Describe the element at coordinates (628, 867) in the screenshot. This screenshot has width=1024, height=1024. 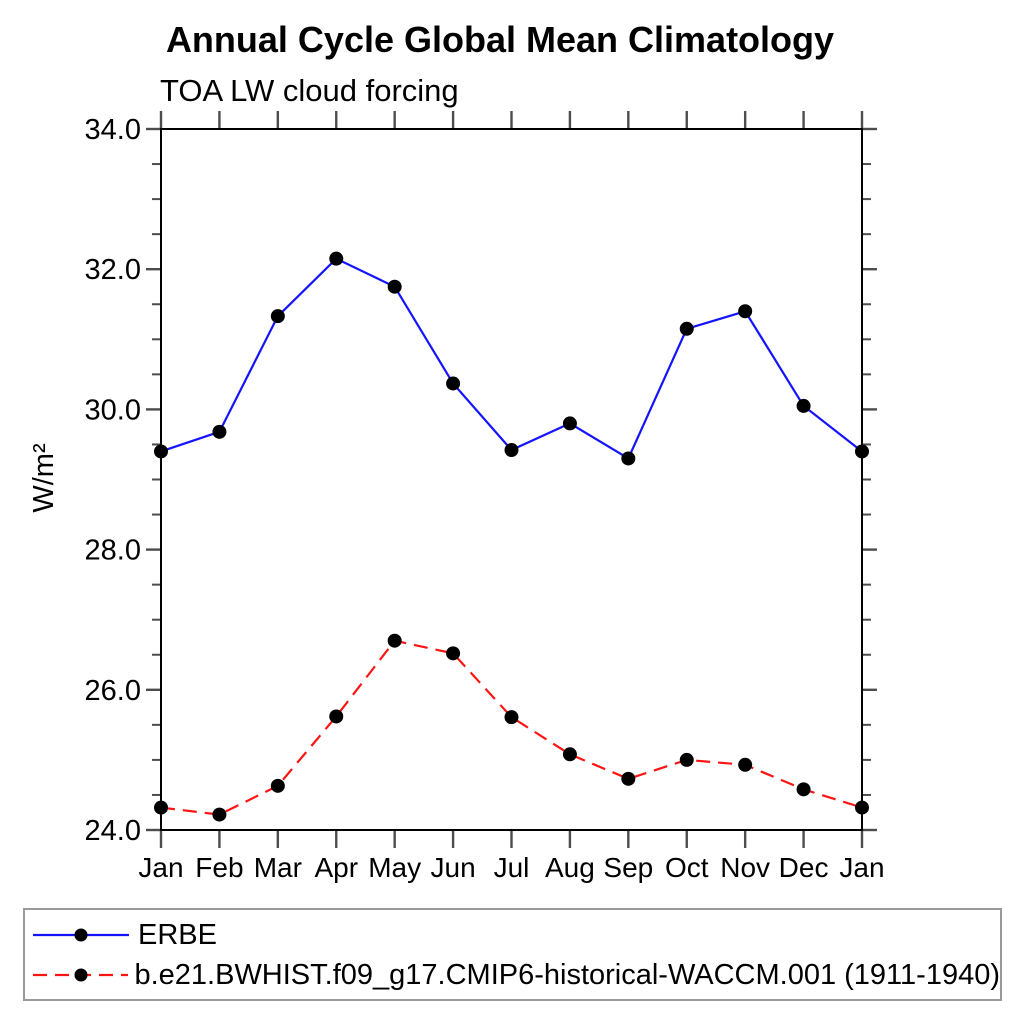
I see `x-tick-label: Sep` at that location.